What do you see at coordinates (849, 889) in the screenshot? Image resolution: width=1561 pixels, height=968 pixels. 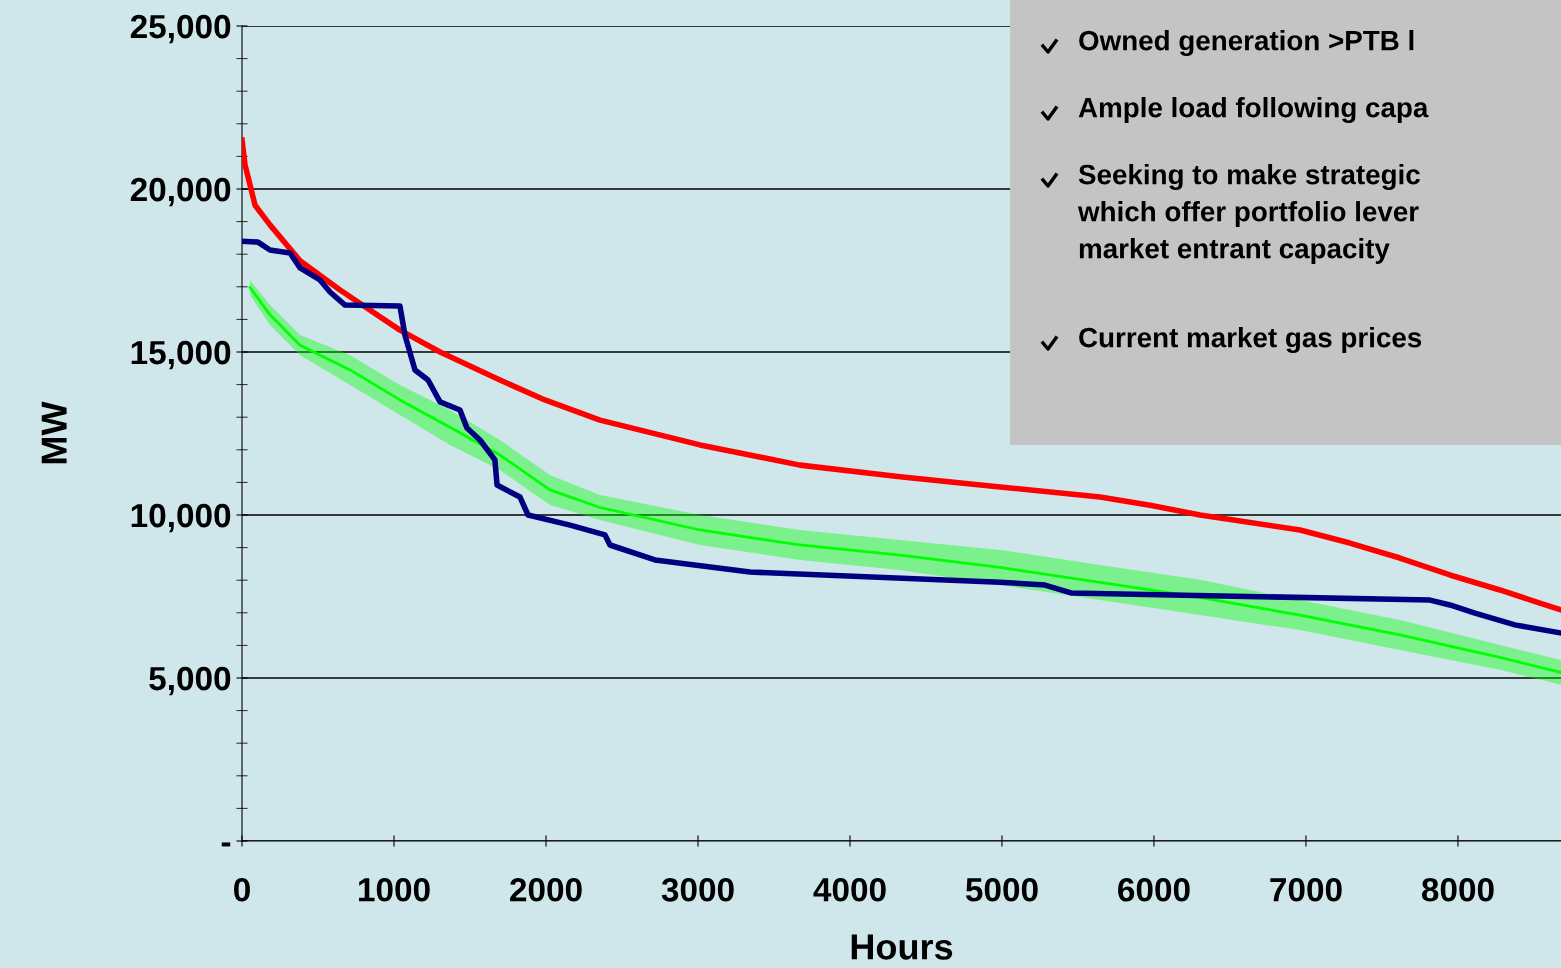 I see `x-tick-label: 4000` at bounding box center [849, 889].